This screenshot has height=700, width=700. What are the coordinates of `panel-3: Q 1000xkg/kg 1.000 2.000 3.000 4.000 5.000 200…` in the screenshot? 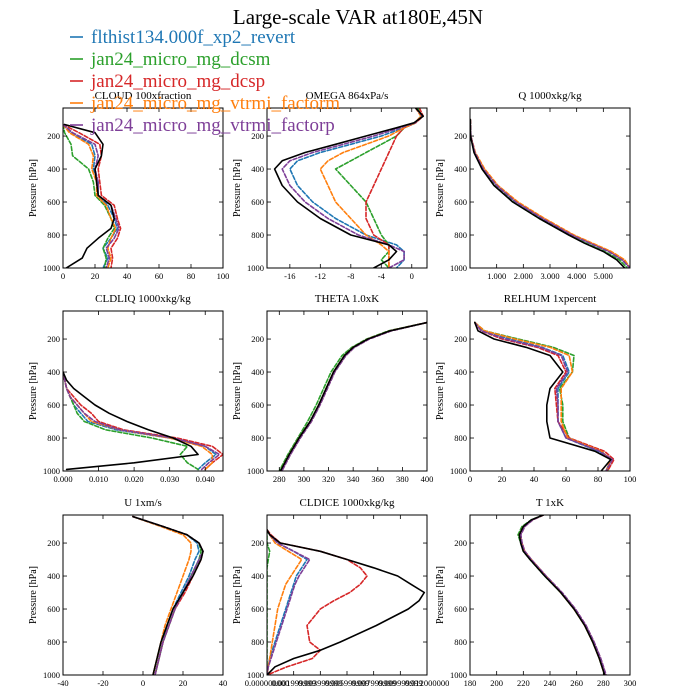 It's located at (533, 185).